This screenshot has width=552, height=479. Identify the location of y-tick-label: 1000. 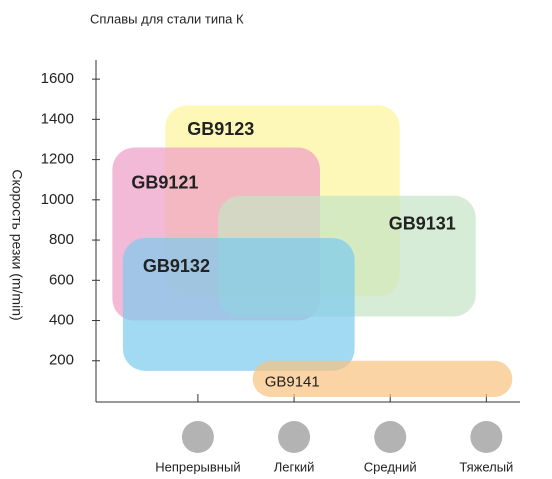
(57, 199).